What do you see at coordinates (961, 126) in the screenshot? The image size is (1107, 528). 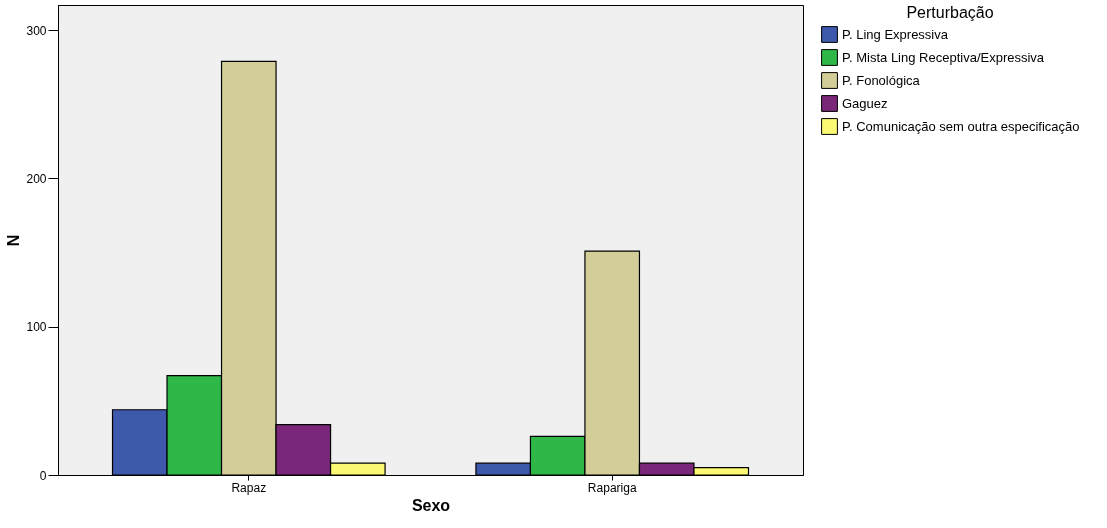 I see `legend-label: P. Comunicação sem outra especificação` at bounding box center [961, 126].